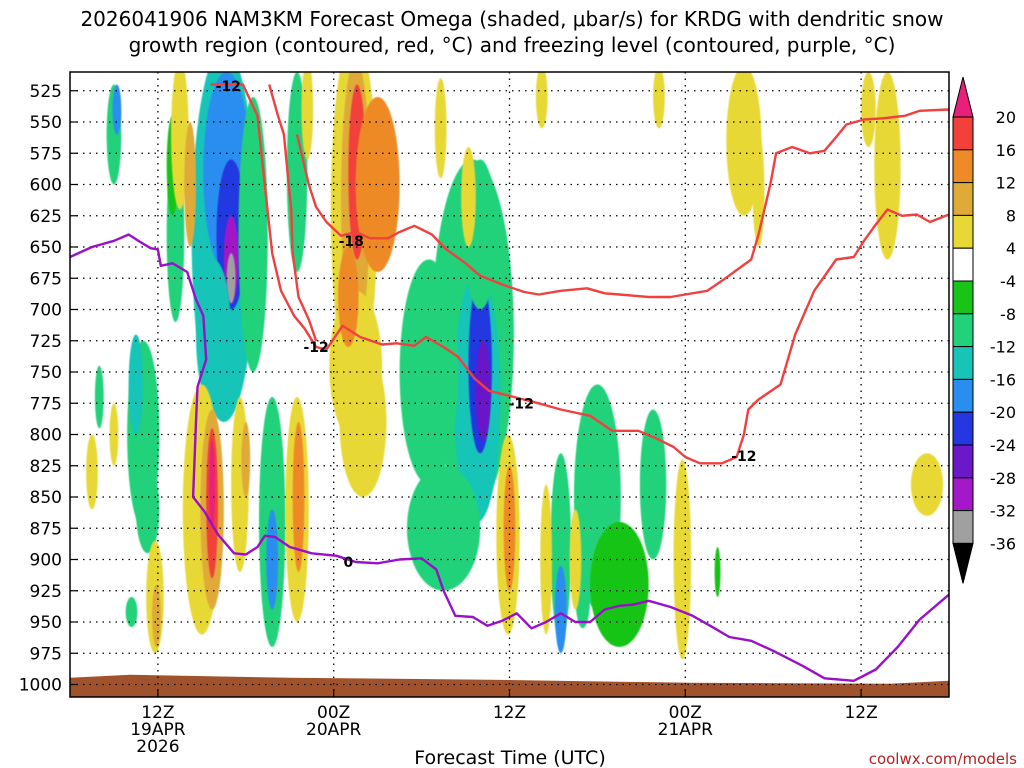 The height and width of the screenshot is (768, 1024). I want to click on y-tick-label-750: 750, so click(46, 373).